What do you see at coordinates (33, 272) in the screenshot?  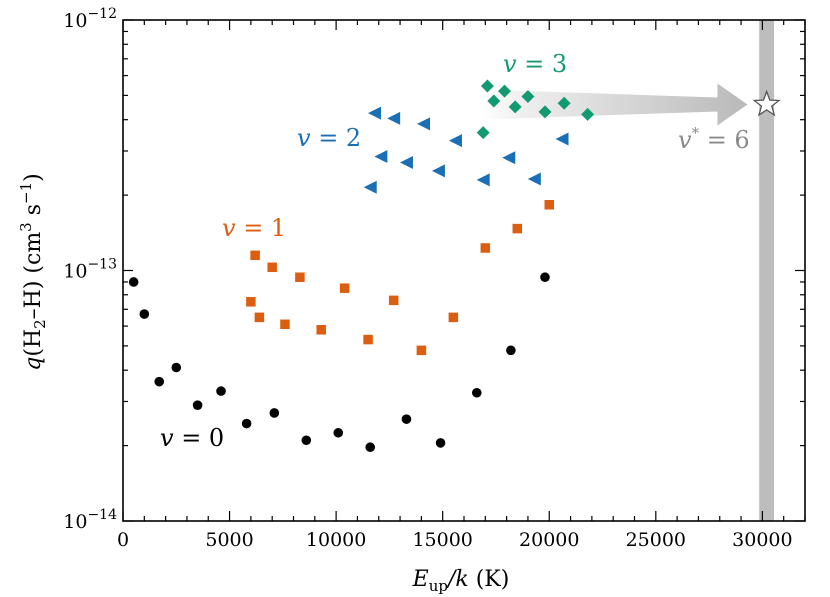 I see `y-axis-title: q(H2–H) (cm3 s−1)` at bounding box center [33, 272].